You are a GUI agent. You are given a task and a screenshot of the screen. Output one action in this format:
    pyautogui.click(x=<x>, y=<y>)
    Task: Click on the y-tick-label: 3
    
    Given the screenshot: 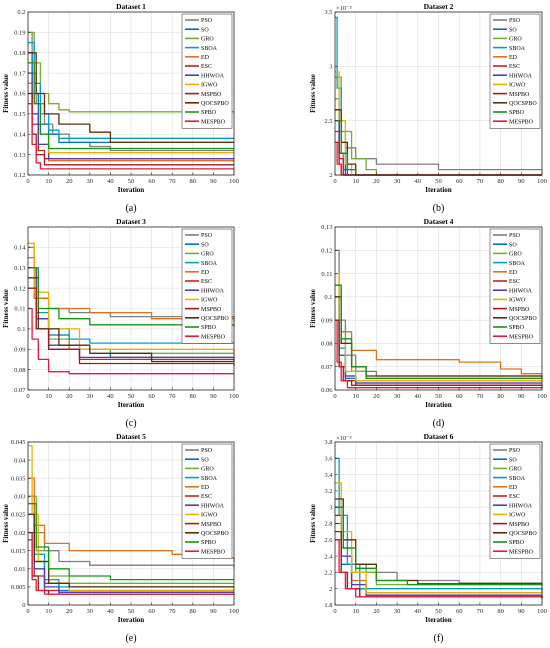 What is the action you would take?
    pyautogui.click(x=330, y=67)
    